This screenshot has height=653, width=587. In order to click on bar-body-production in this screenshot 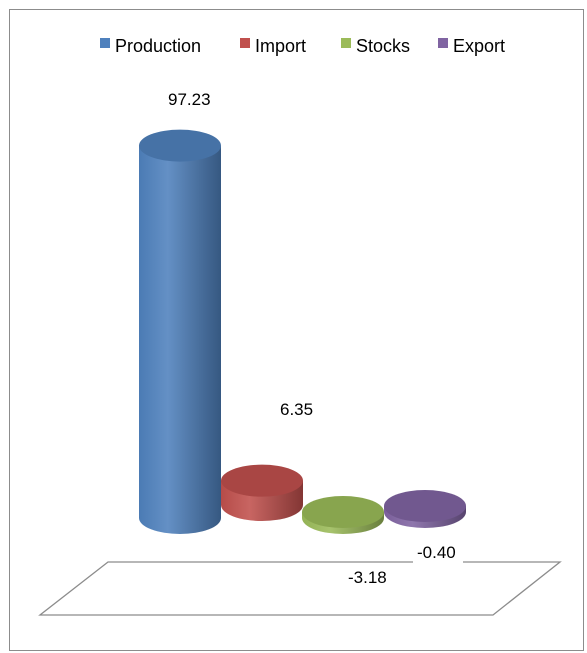, I will do `click(180, 339)`.